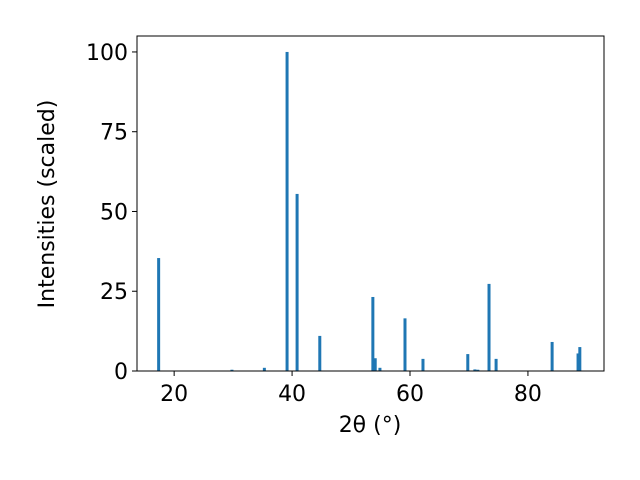 The width and height of the screenshot is (640, 480). What do you see at coordinates (114, 292) in the screenshot?
I see `y-tick-label: 25` at bounding box center [114, 292].